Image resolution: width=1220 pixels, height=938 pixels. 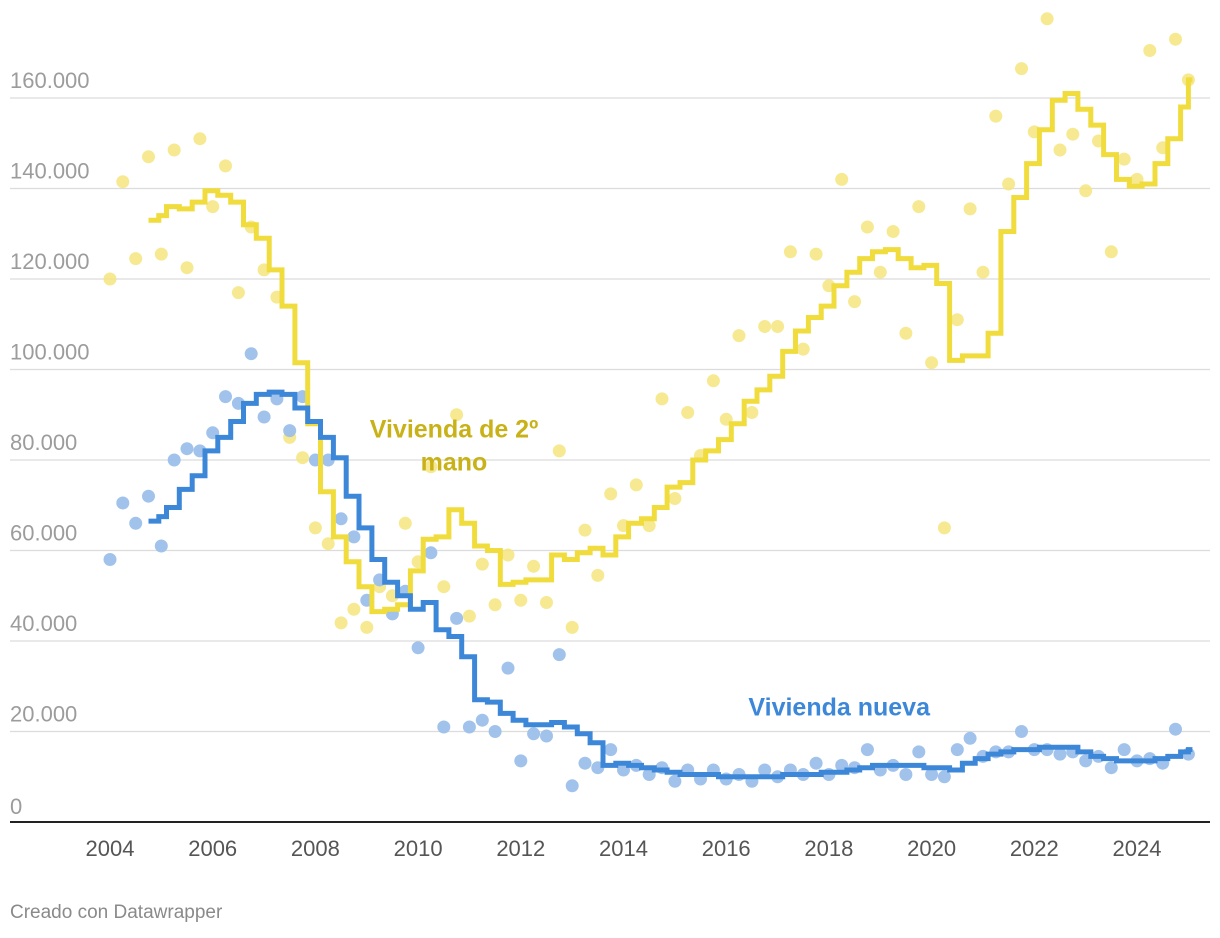 I want to click on x-tick-label: 2016, so click(x=726, y=848).